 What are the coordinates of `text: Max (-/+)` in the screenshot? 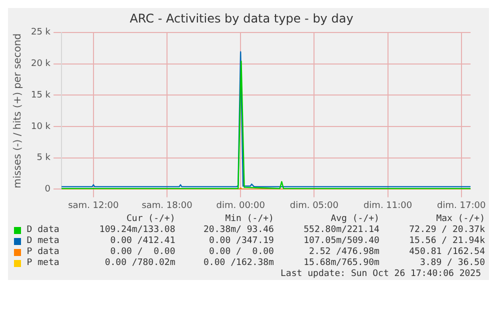 It's located at (460, 219).